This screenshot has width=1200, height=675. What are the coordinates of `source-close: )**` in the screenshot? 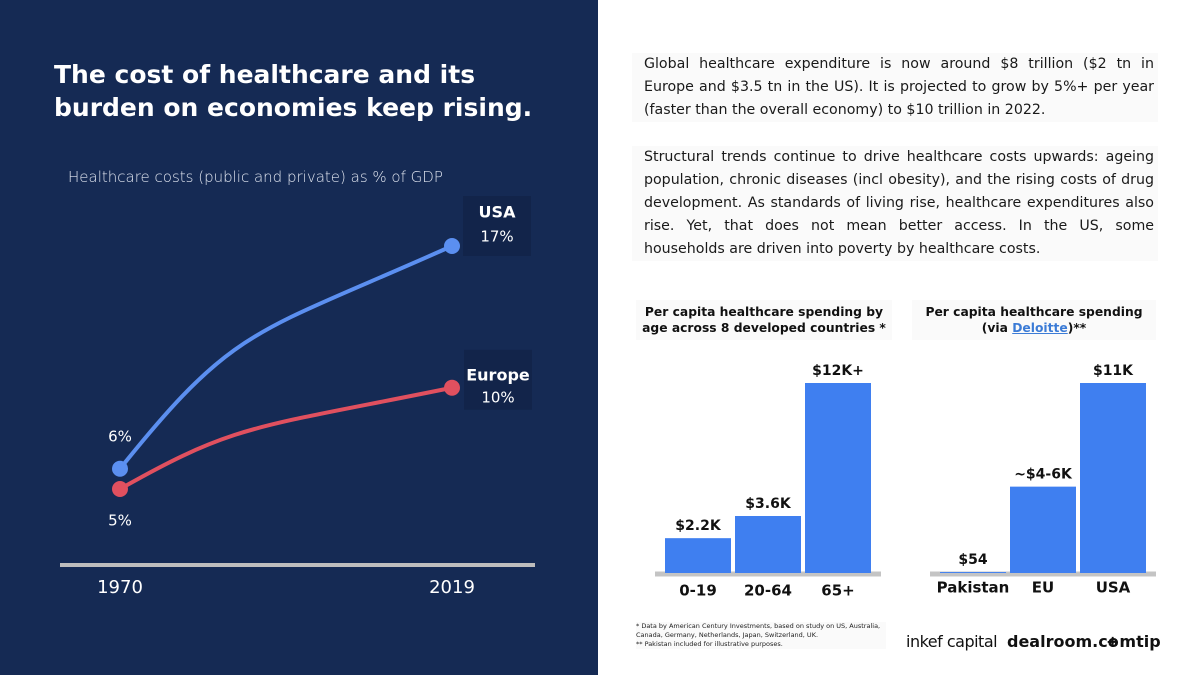 It's located at (1077, 328).